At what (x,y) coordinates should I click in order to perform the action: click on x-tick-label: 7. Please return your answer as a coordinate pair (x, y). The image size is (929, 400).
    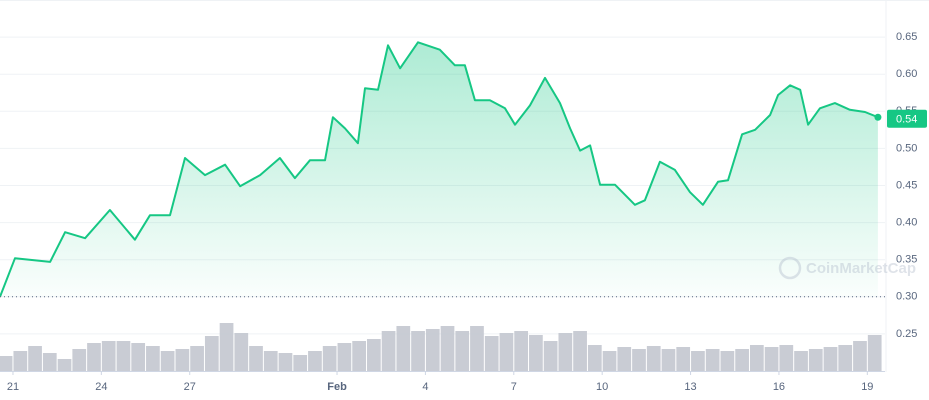
    Looking at the image, I should click on (514, 387).